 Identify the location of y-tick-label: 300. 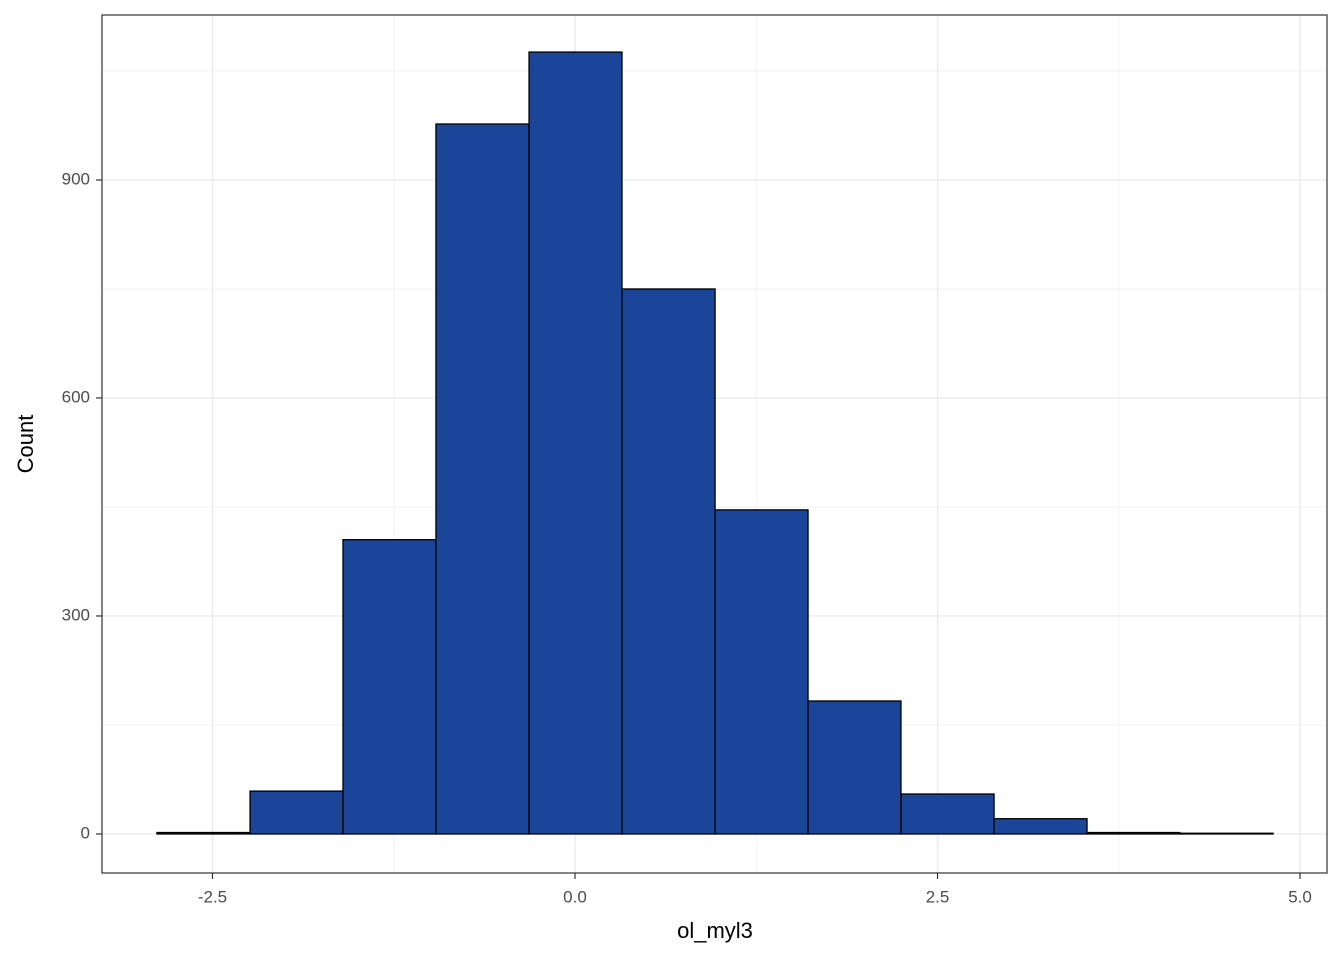
(76, 614).